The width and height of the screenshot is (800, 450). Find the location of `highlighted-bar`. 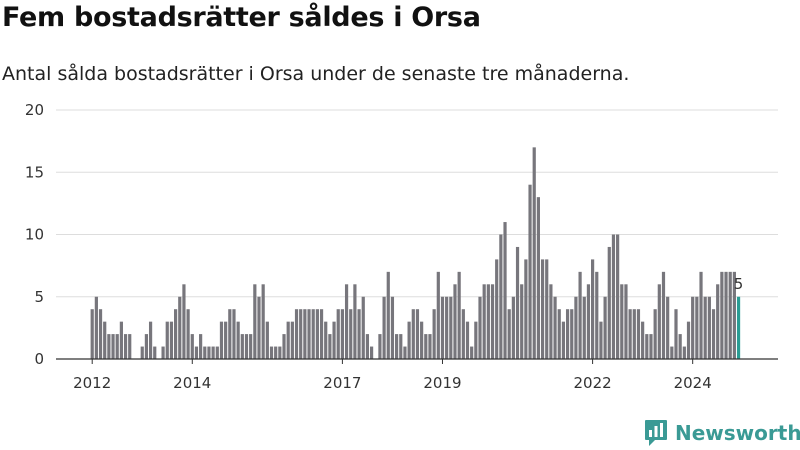

highlighted-bar is located at coordinates (738, 327).